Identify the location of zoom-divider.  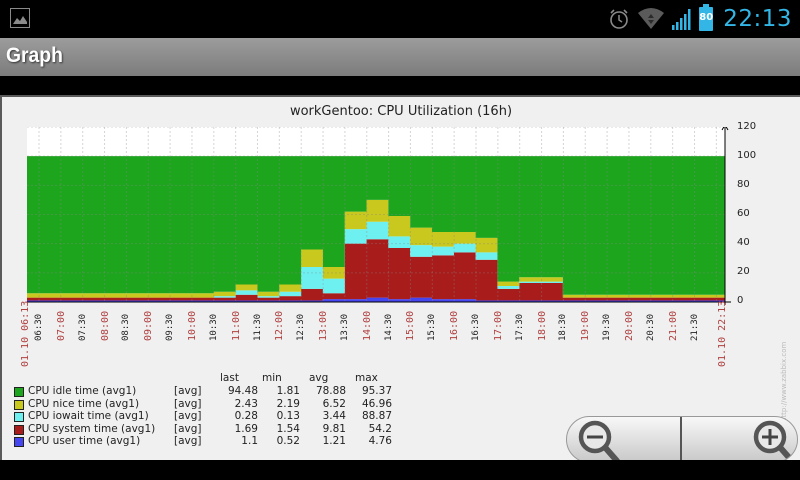
(681, 439).